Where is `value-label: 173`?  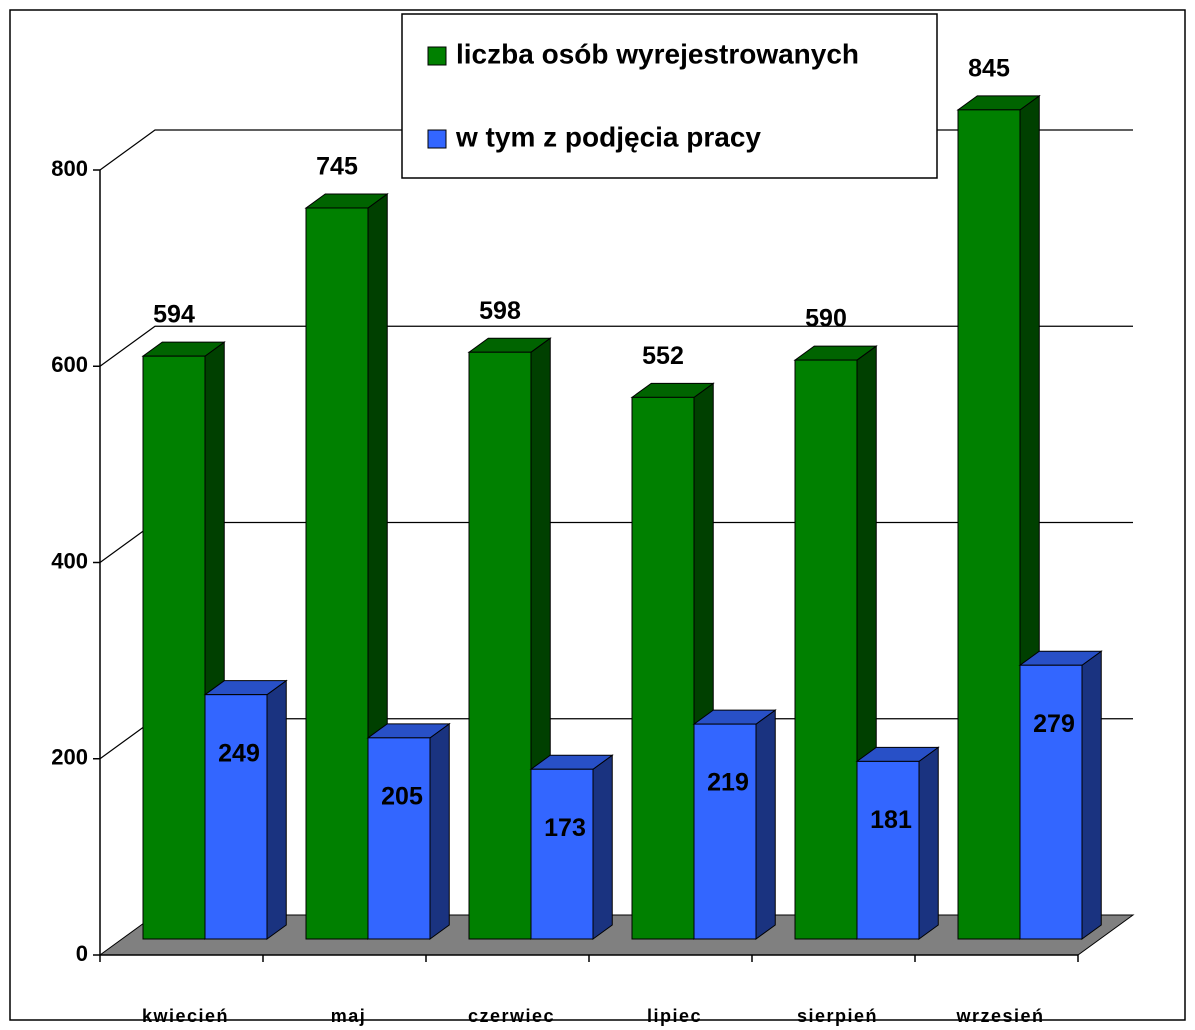
value-label: 173 is located at coordinates (565, 828).